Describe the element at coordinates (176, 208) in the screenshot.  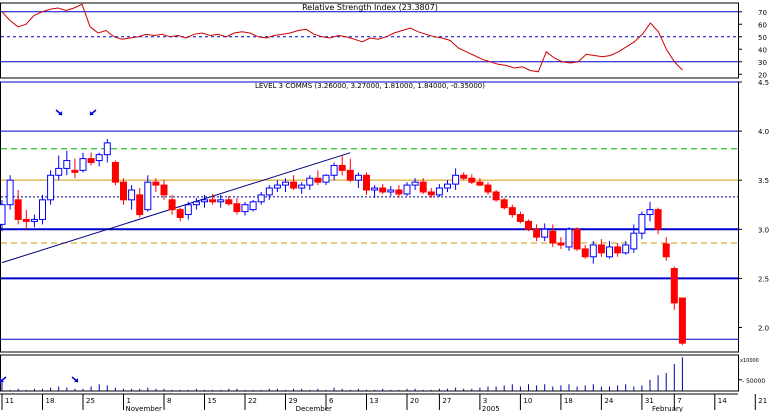
I see `trendline` at that location.